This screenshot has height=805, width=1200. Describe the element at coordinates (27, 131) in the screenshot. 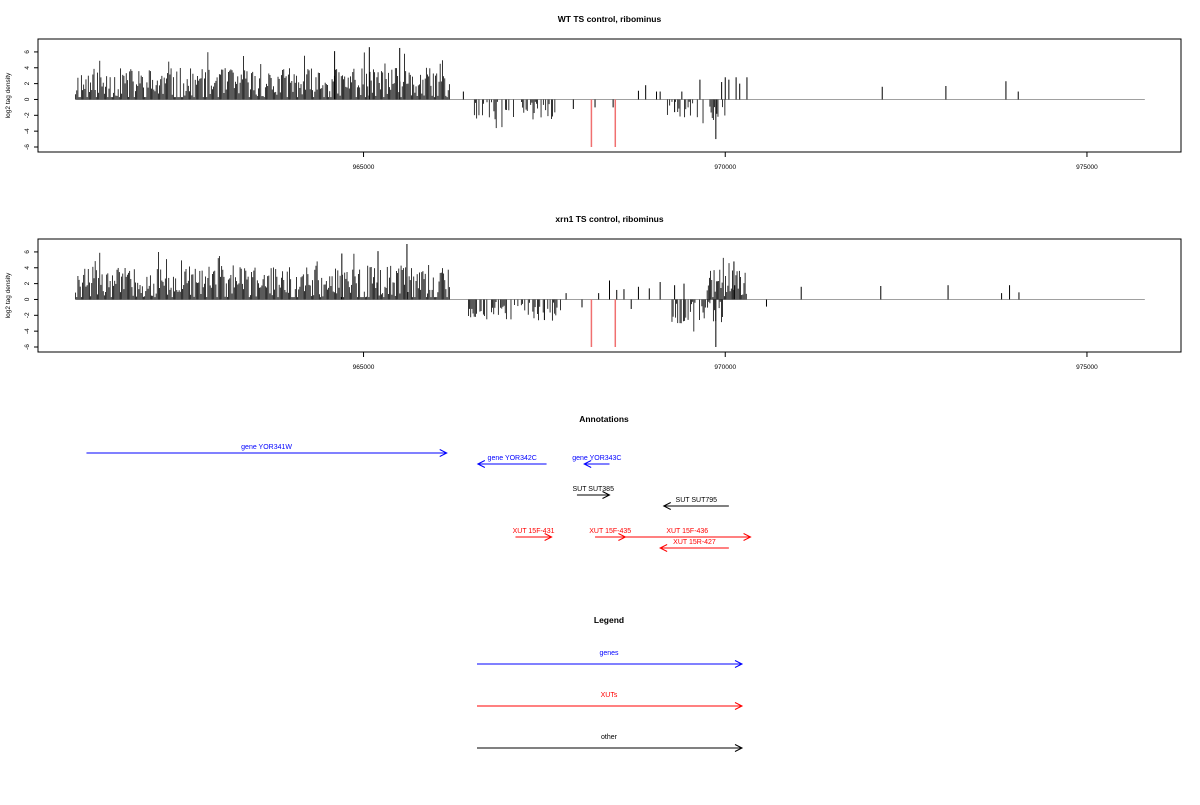

I see `wt-y-tick-label: -4` at that location.